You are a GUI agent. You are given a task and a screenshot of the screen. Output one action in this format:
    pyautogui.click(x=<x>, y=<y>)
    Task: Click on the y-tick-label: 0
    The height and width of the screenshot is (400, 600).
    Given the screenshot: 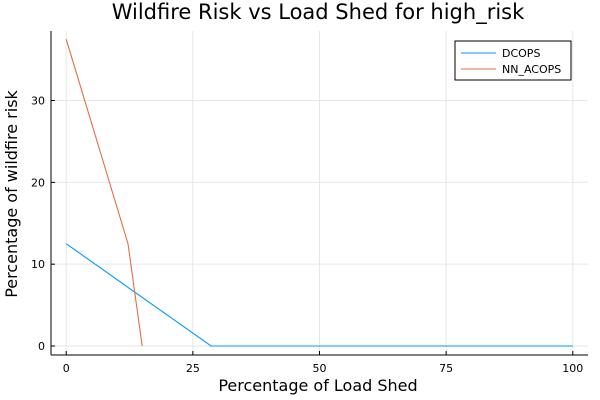 What is the action you would take?
    pyautogui.click(x=41, y=346)
    